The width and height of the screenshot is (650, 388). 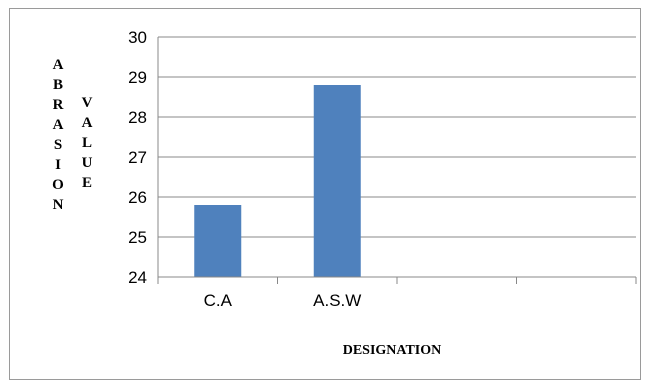 I want to click on y-axis-title-letter: U, so click(x=87, y=163).